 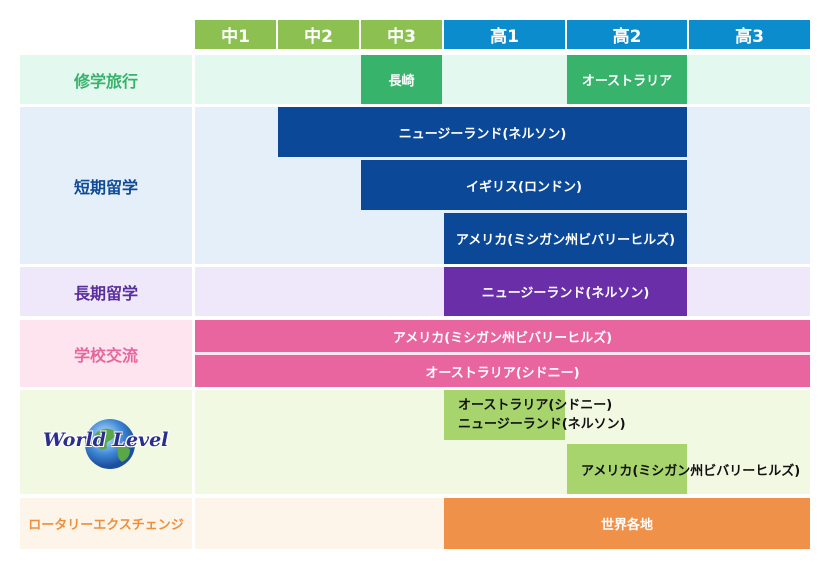 What do you see at coordinates (106, 525) in the screenshot?
I see `rotary-label: ロータリーエクスチェンジ` at bounding box center [106, 525].